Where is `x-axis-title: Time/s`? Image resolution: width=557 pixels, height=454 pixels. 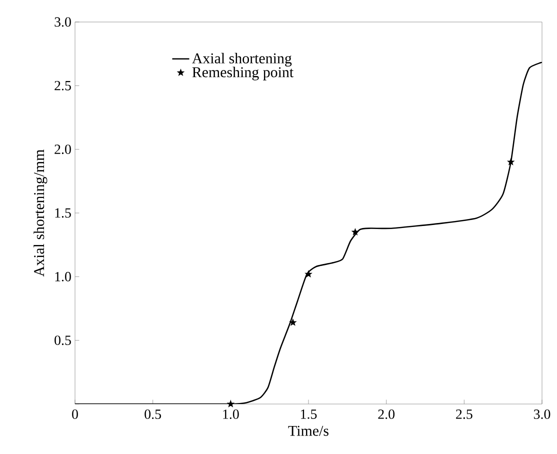
x-axis-title: Time/s is located at coordinates (308, 431).